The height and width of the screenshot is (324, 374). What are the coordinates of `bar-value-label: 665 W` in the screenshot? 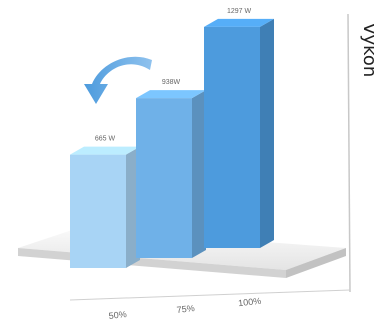 It's located at (105, 139).